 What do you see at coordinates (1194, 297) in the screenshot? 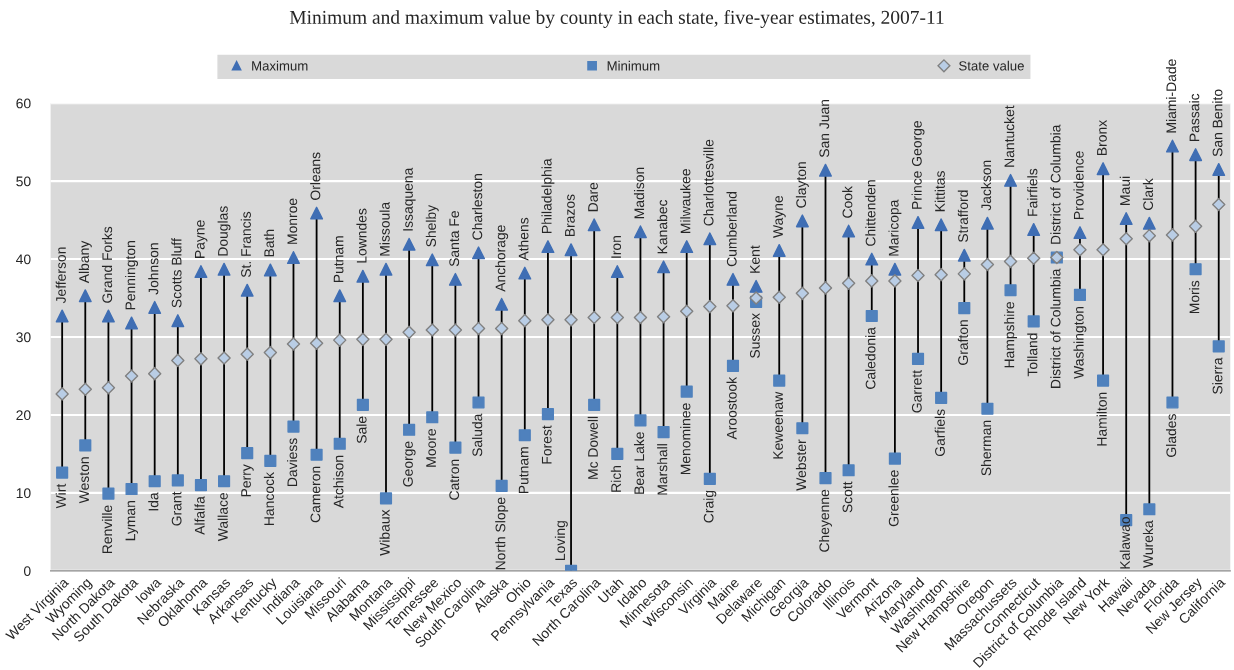
I see `annotation: Moris` at bounding box center [1194, 297].